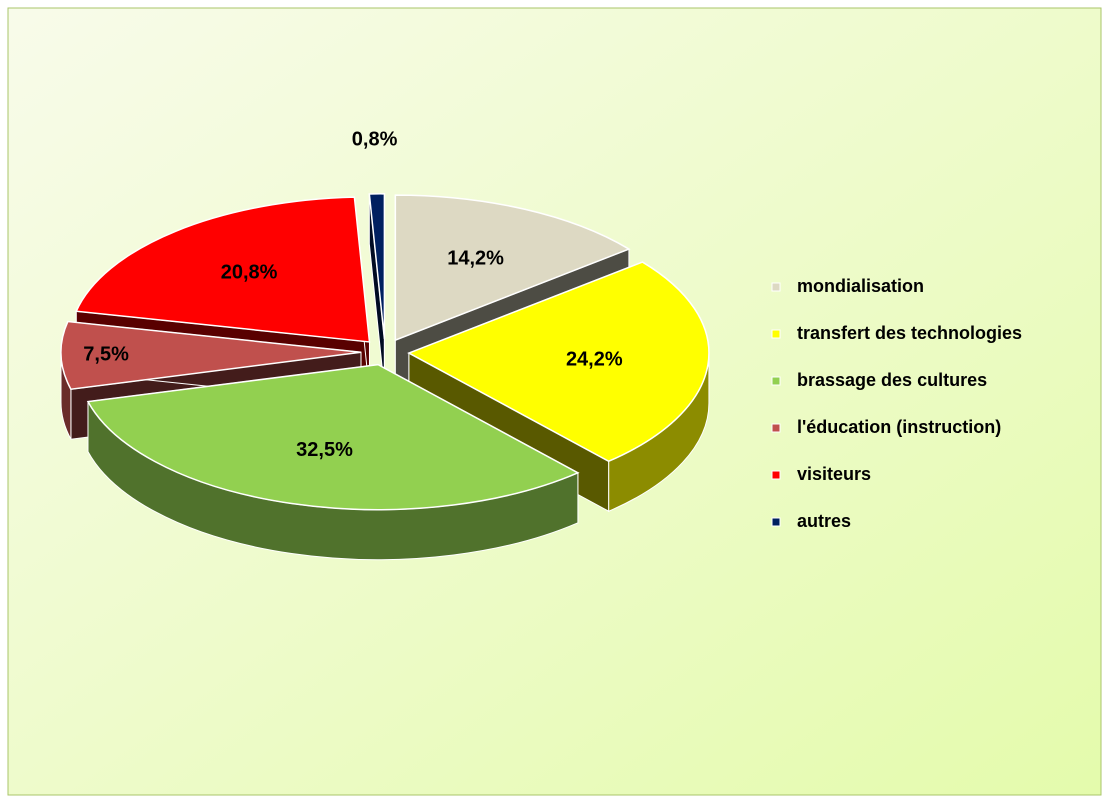 This screenshot has height=796, width=1102. Describe the element at coordinates (909, 333) in the screenshot. I see `legend-label: transfert des technologies` at that location.